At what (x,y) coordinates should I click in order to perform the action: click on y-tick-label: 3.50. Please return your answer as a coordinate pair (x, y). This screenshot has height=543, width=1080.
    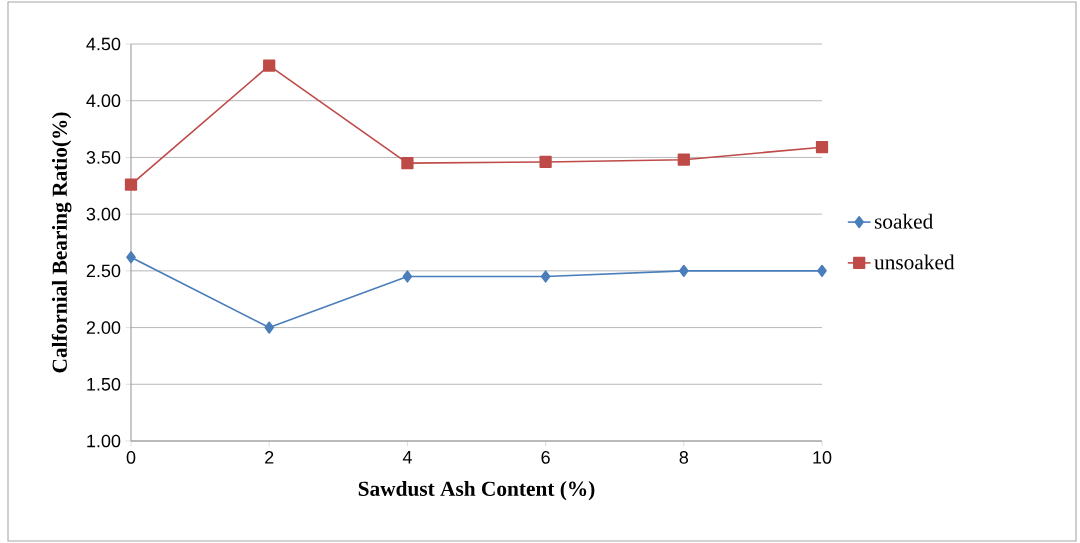
    Looking at the image, I should click on (103, 157).